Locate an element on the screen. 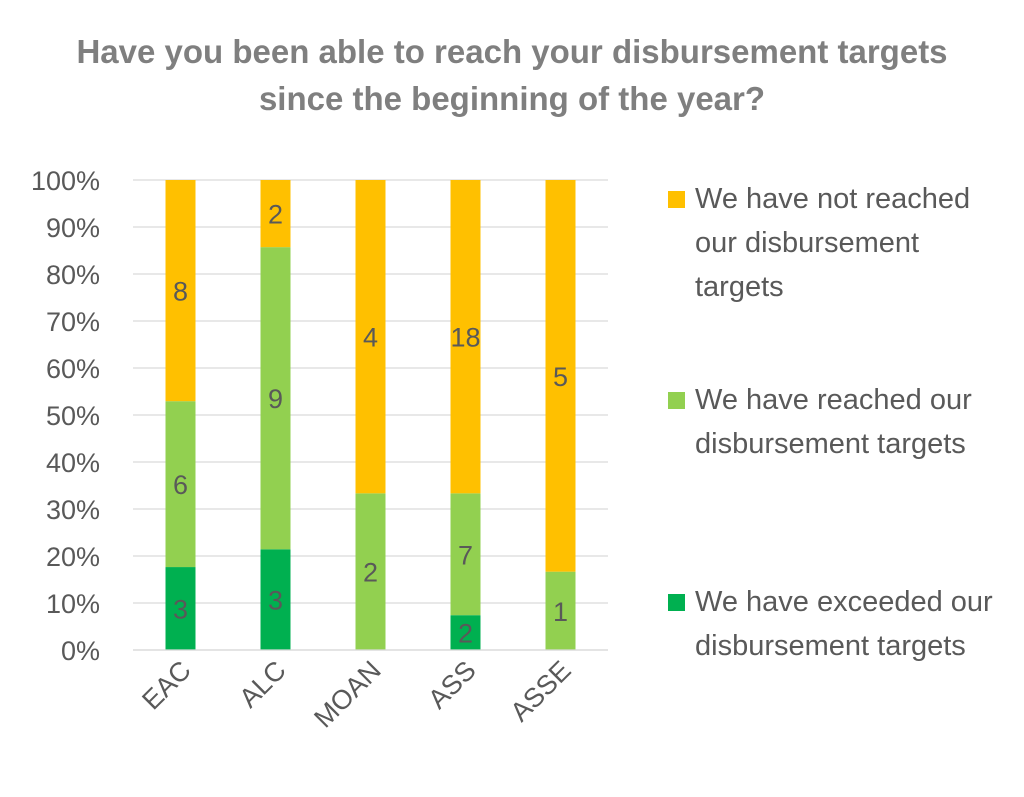  y-tick-label: 30% is located at coordinates (73, 510).